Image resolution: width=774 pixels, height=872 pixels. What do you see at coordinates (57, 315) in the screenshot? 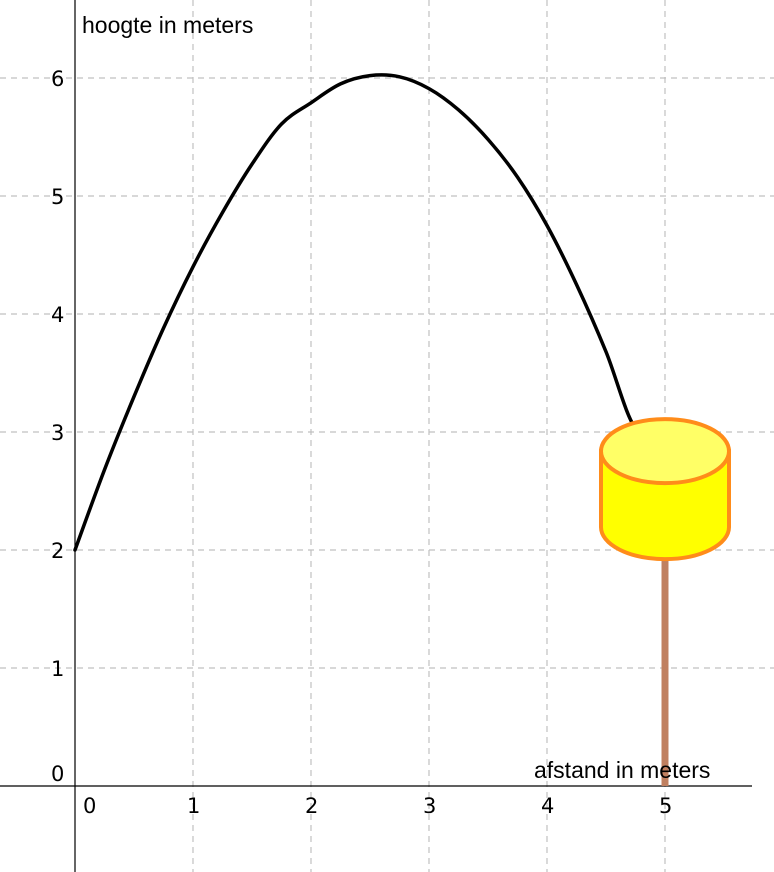
I see `y-tick-label: 4` at bounding box center [57, 315].